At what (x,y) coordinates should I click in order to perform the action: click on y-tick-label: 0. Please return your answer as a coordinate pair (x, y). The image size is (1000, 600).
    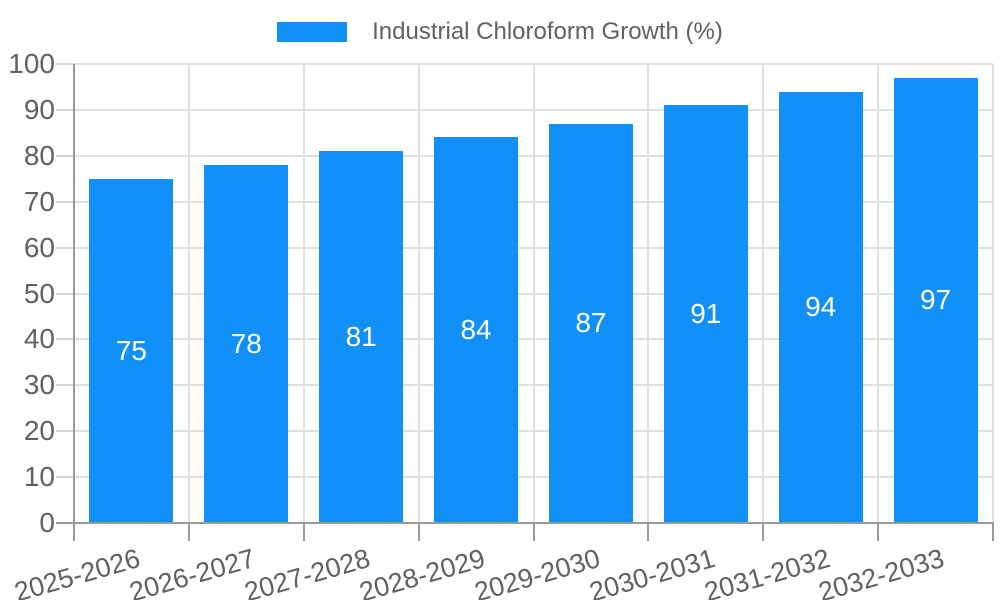
    Looking at the image, I should click on (47, 522).